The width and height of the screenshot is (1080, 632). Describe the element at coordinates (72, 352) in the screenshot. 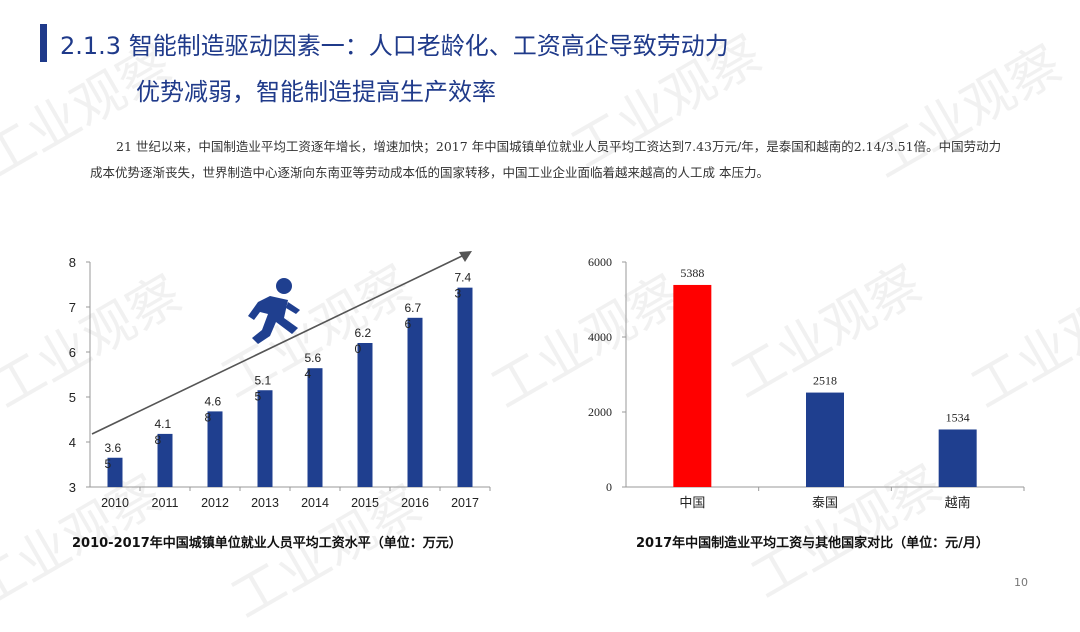

I see `y-tick-label: 6` at that location.